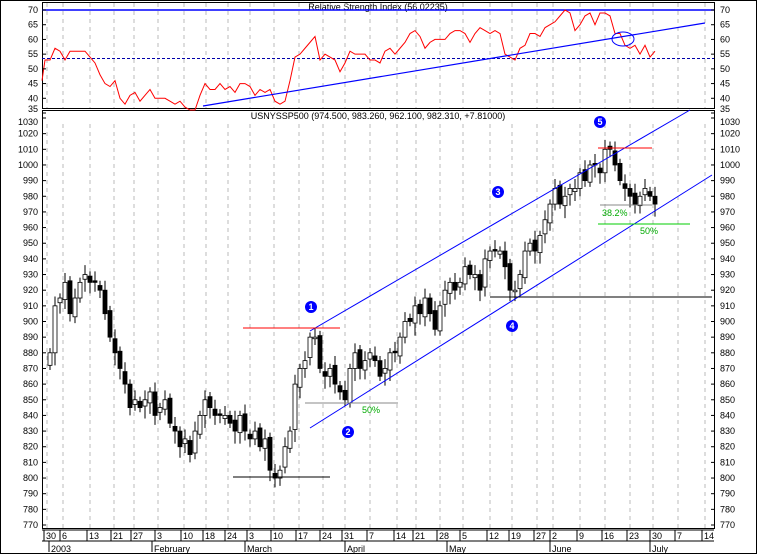  What do you see at coordinates (33, 84) in the screenshot?
I see `rsi-ytick-left: 45` at bounding box center [33, 84].